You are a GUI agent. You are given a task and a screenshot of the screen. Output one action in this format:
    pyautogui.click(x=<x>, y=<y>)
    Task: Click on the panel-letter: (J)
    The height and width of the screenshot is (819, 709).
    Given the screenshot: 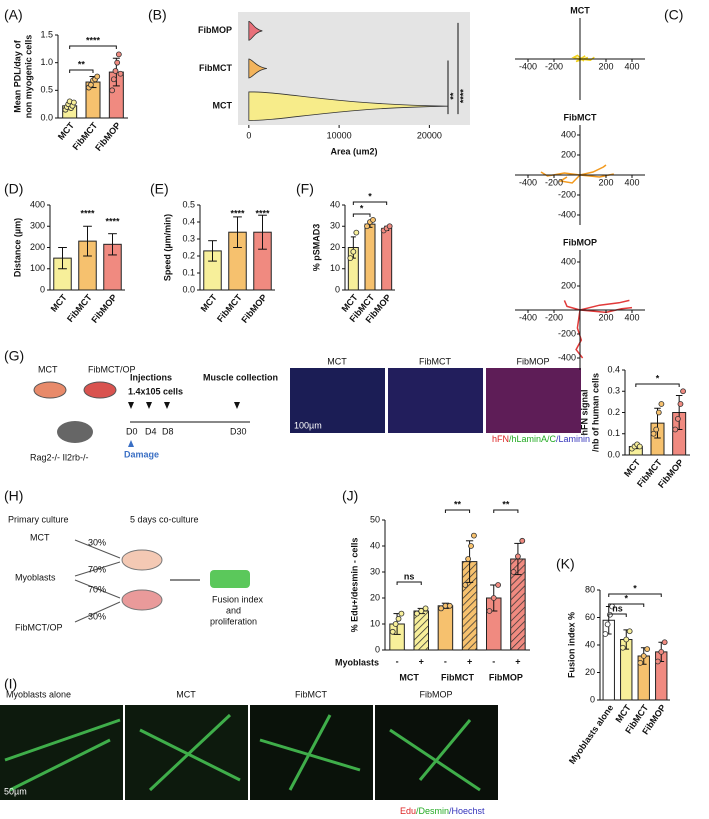 What is the action you would take?
    pyautogui.click(x=350, y=496)
    